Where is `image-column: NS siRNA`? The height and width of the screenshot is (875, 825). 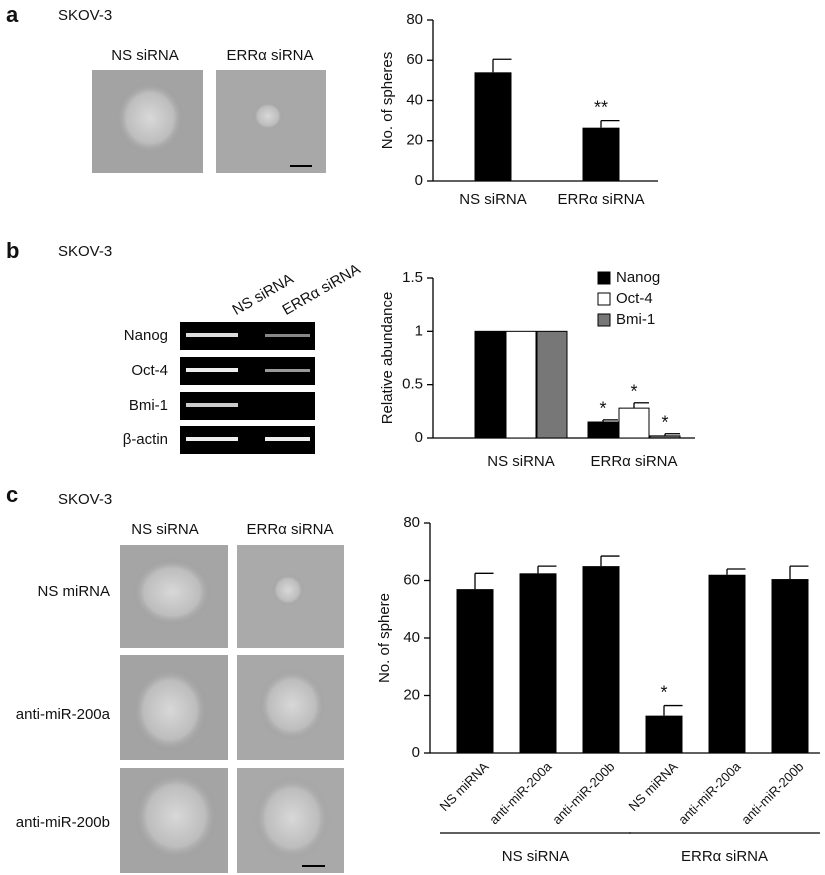
image-column: NS siRNA is located at coordinates (165, 529).